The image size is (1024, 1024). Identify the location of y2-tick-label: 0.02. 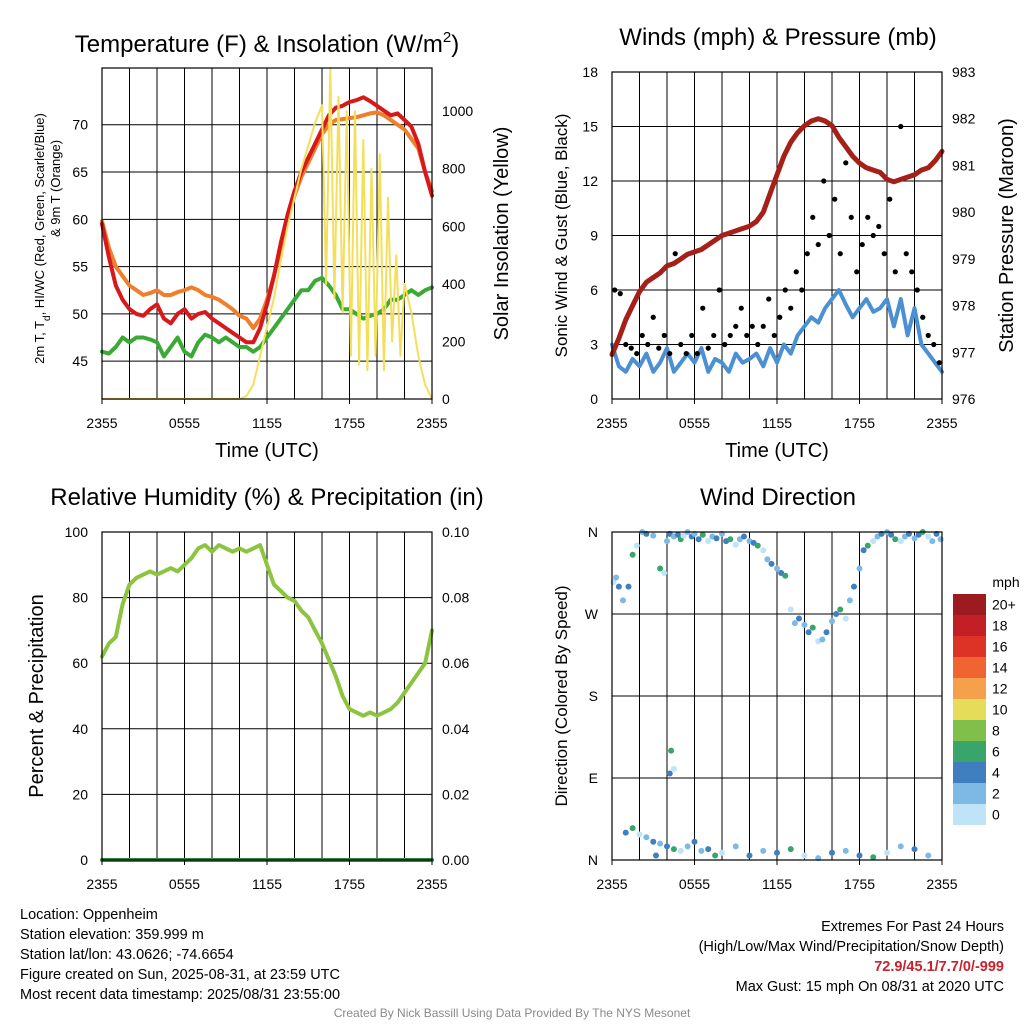
(455, 794).